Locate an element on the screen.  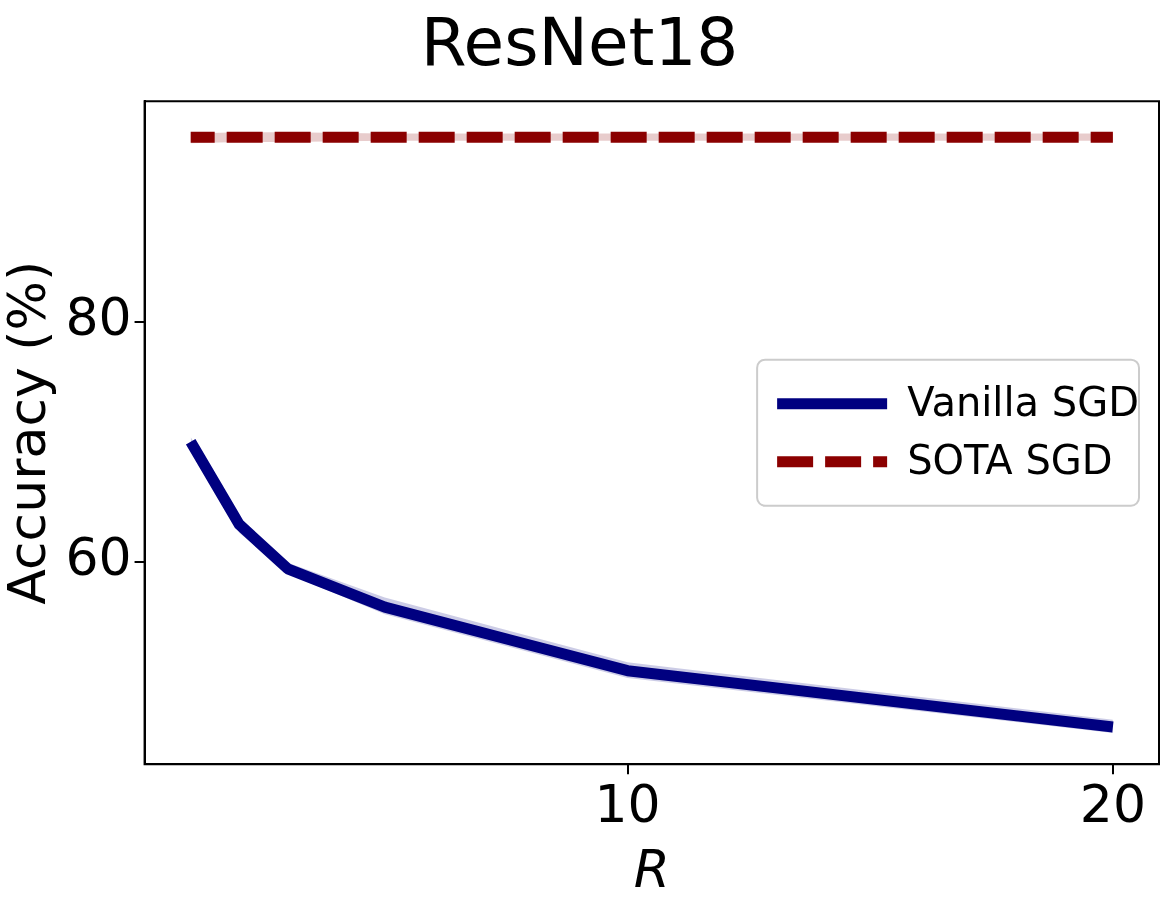
legend-label: Vanilla SGD is located at coordinates (1023, 402).